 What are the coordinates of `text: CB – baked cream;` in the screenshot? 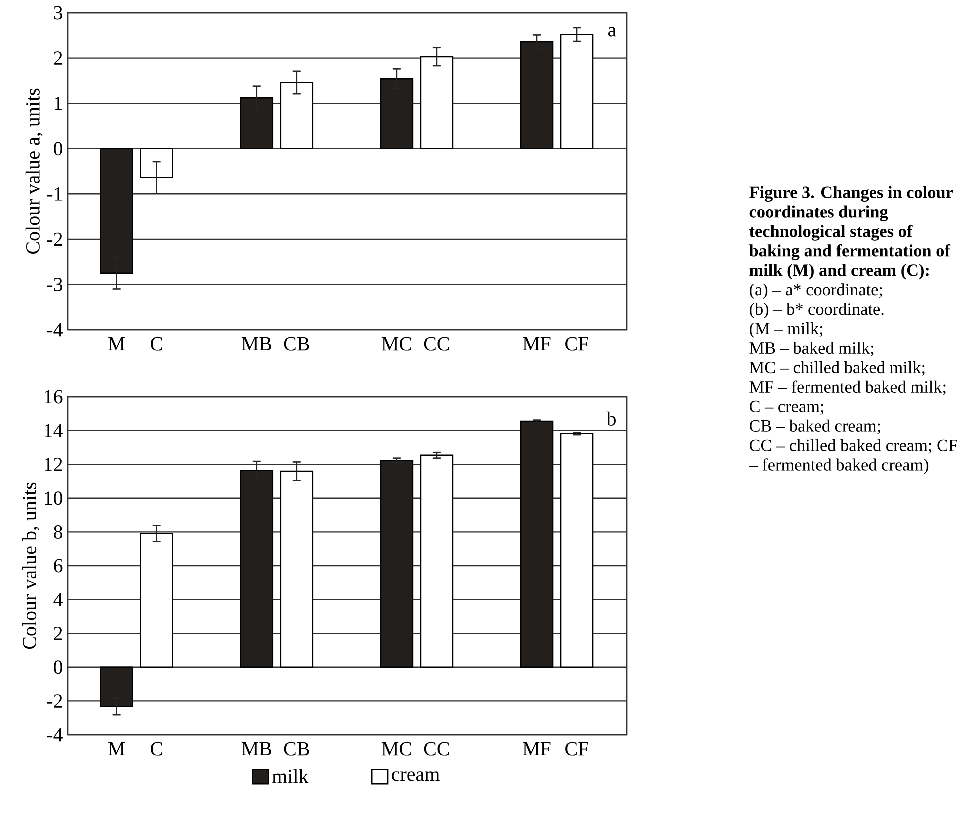 It's located at (815, 427).